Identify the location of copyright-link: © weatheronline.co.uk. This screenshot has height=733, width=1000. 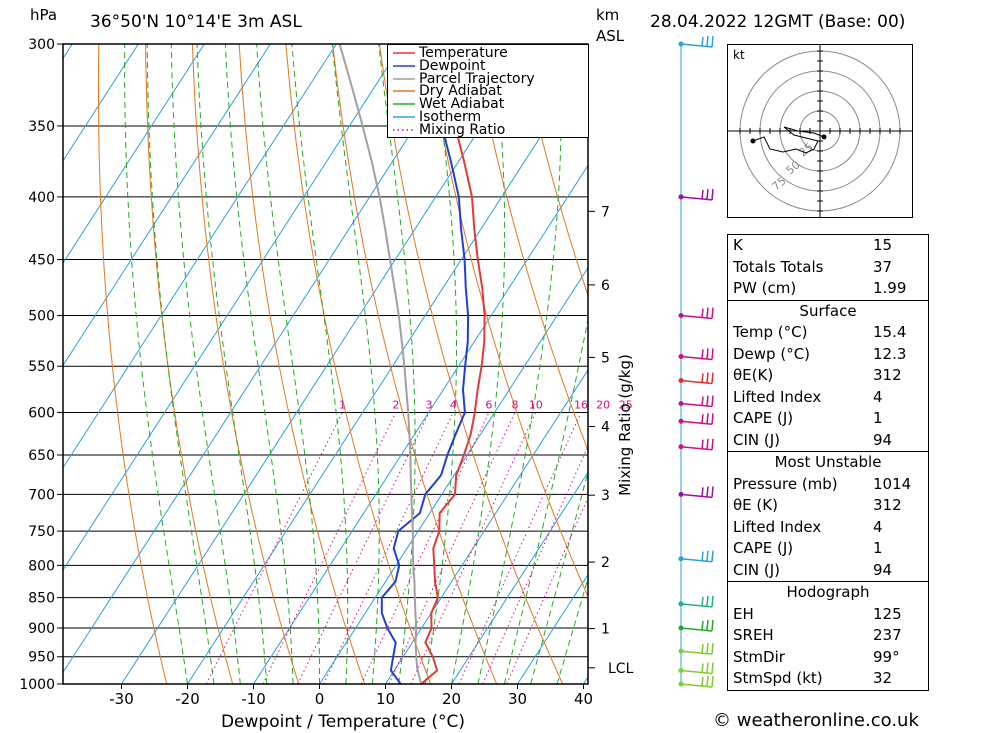
(816, 720).